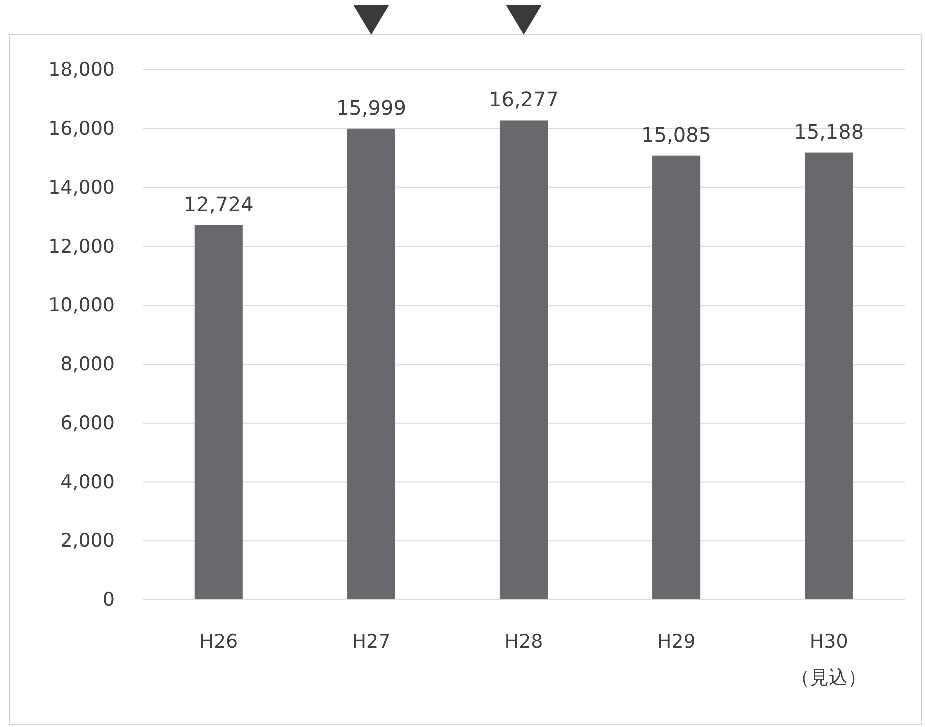 This screenshot has height=727, width=925. Describe the element at coordinates (829, 132) in the screenshot. I see `data-label: 15,188` at that location.